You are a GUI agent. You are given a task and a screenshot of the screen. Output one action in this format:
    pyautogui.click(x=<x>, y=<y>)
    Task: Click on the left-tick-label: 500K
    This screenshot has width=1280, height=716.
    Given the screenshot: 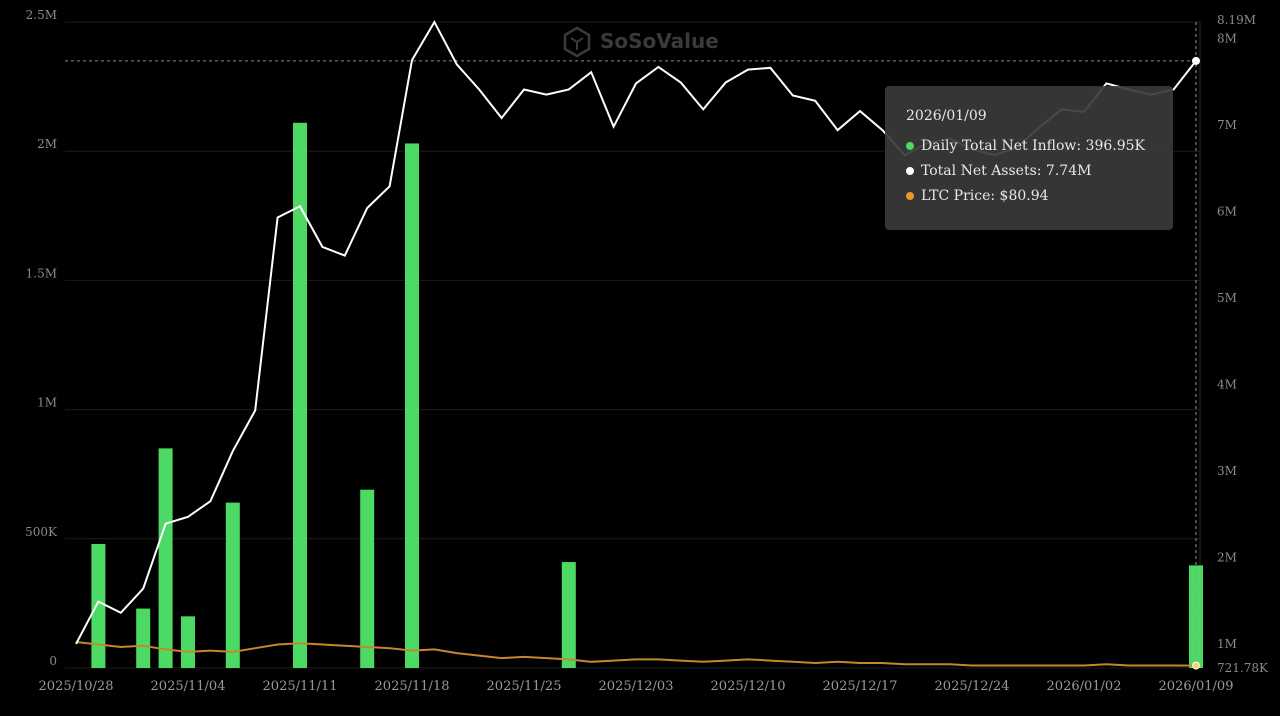 What is the action you would take?
    pyautogui.click(x=41, y=532)
    